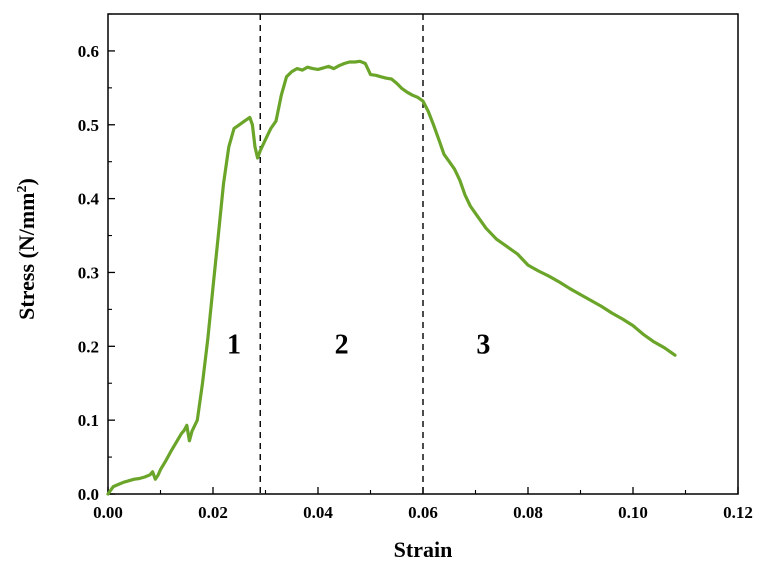  I want to click on x-tick-label: 0.08, so click(528, 512).